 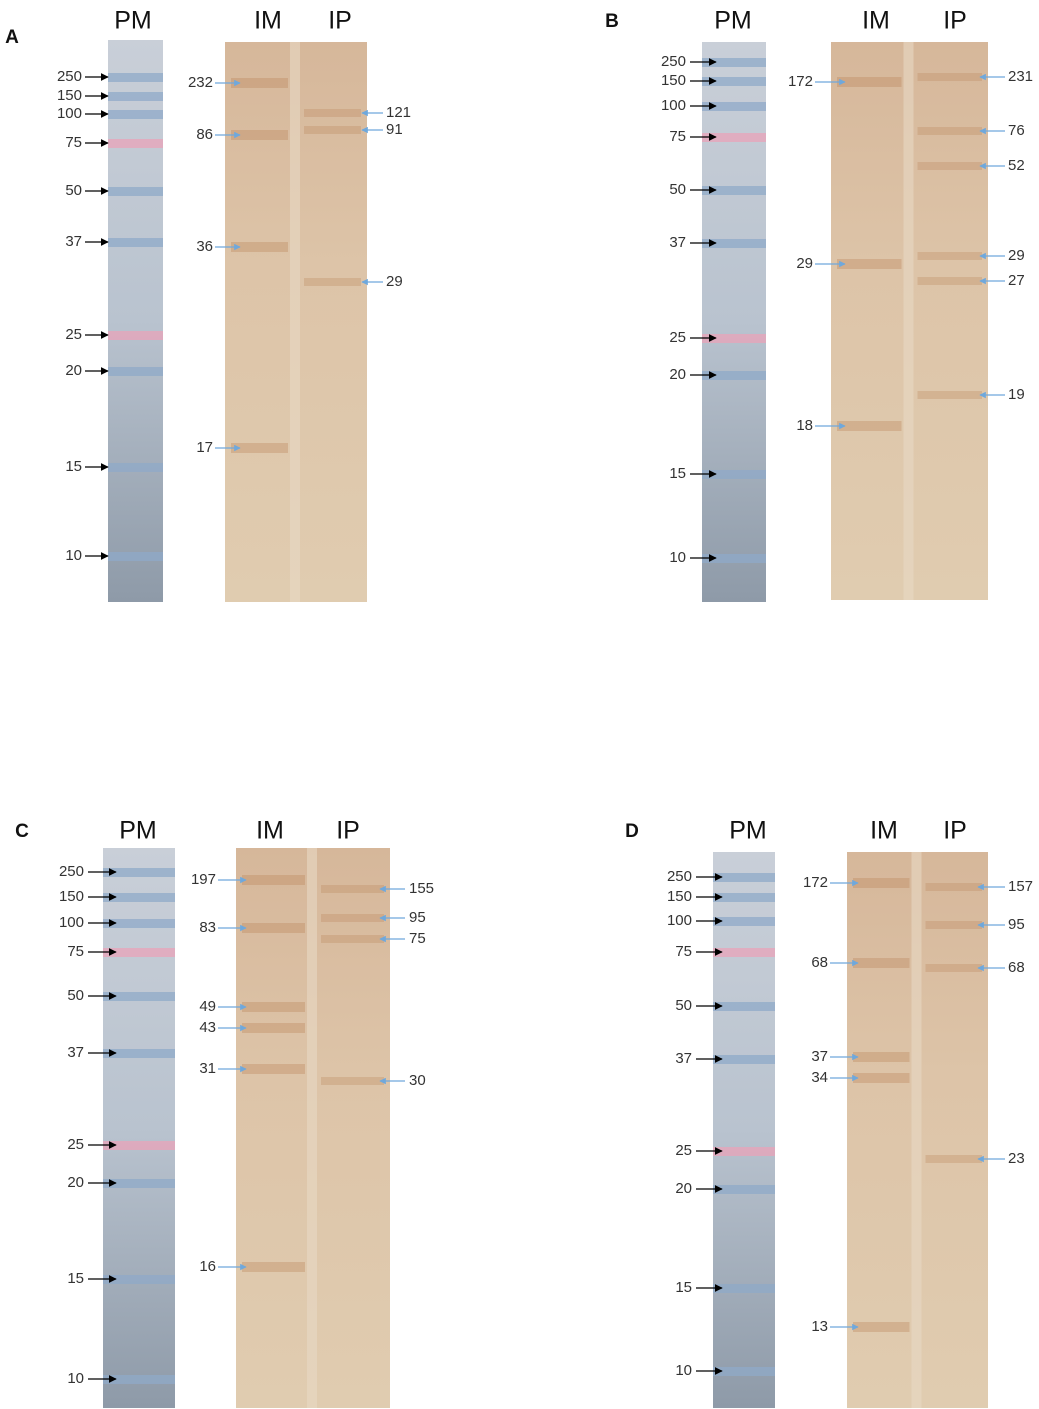 I want to click on band-label: 52, so click(x=1016, y=165).